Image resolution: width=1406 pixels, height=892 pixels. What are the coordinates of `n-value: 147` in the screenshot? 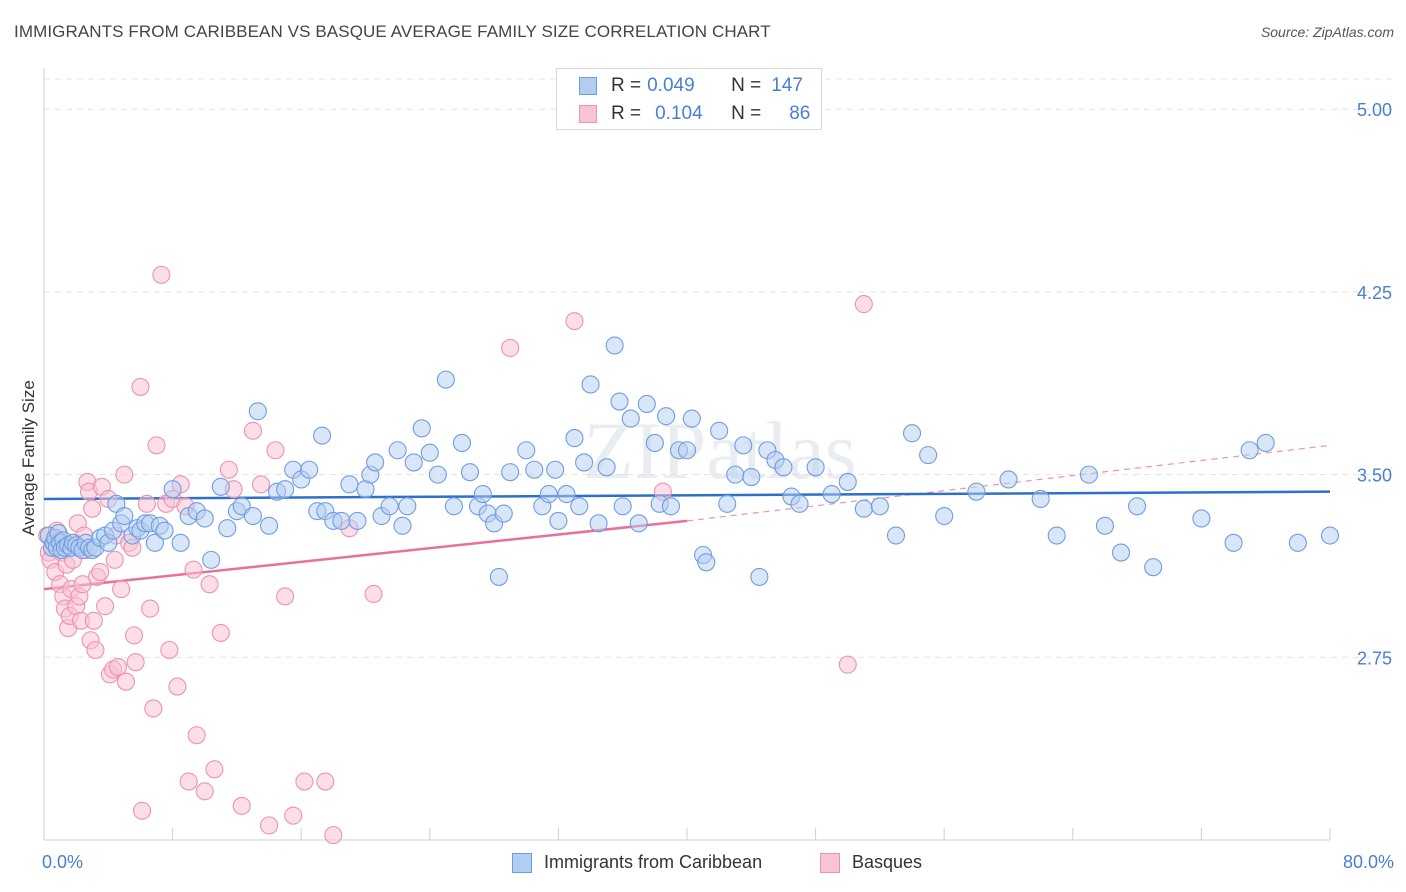 It's located at (787, 85).